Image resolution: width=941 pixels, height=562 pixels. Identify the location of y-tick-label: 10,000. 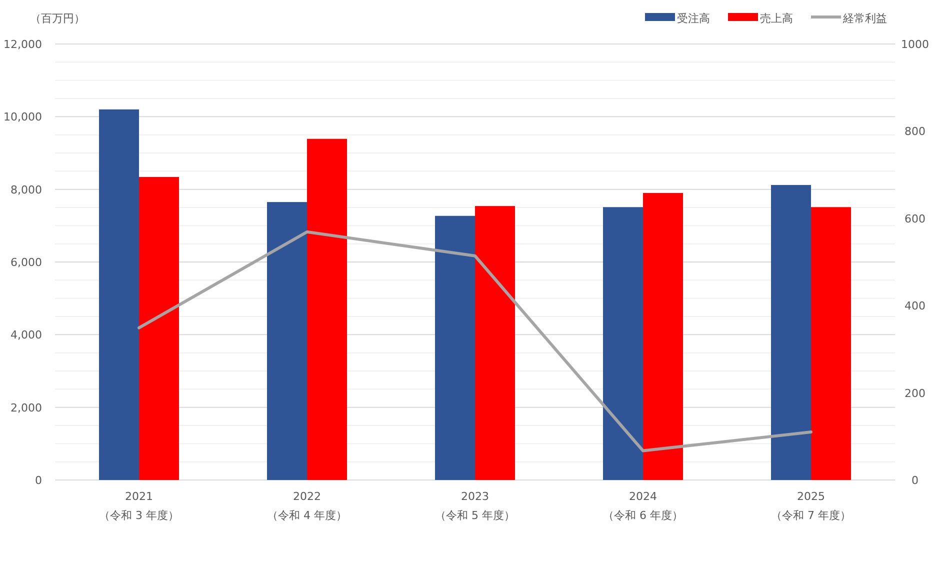
(23, 117).